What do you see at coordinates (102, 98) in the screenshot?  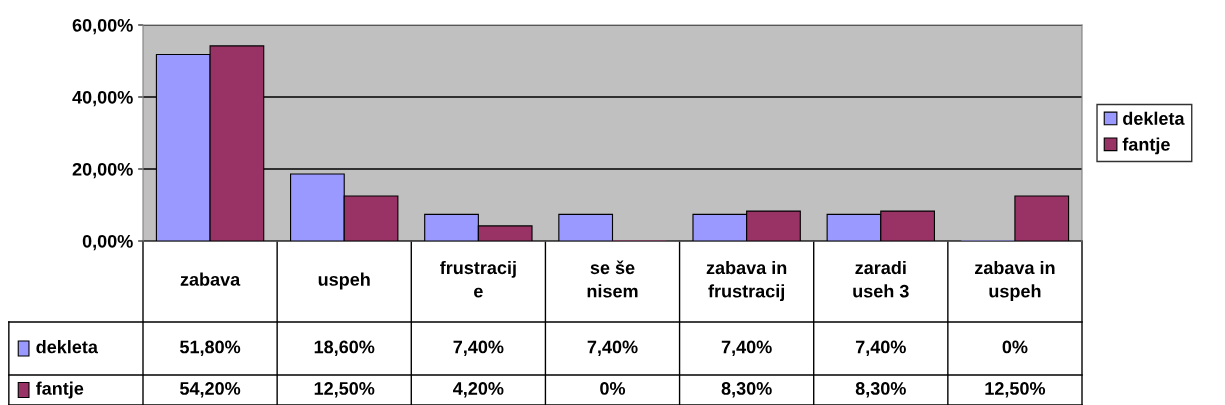 I see `y-tick-label: 40,00%` at bounding box center [102, 98].